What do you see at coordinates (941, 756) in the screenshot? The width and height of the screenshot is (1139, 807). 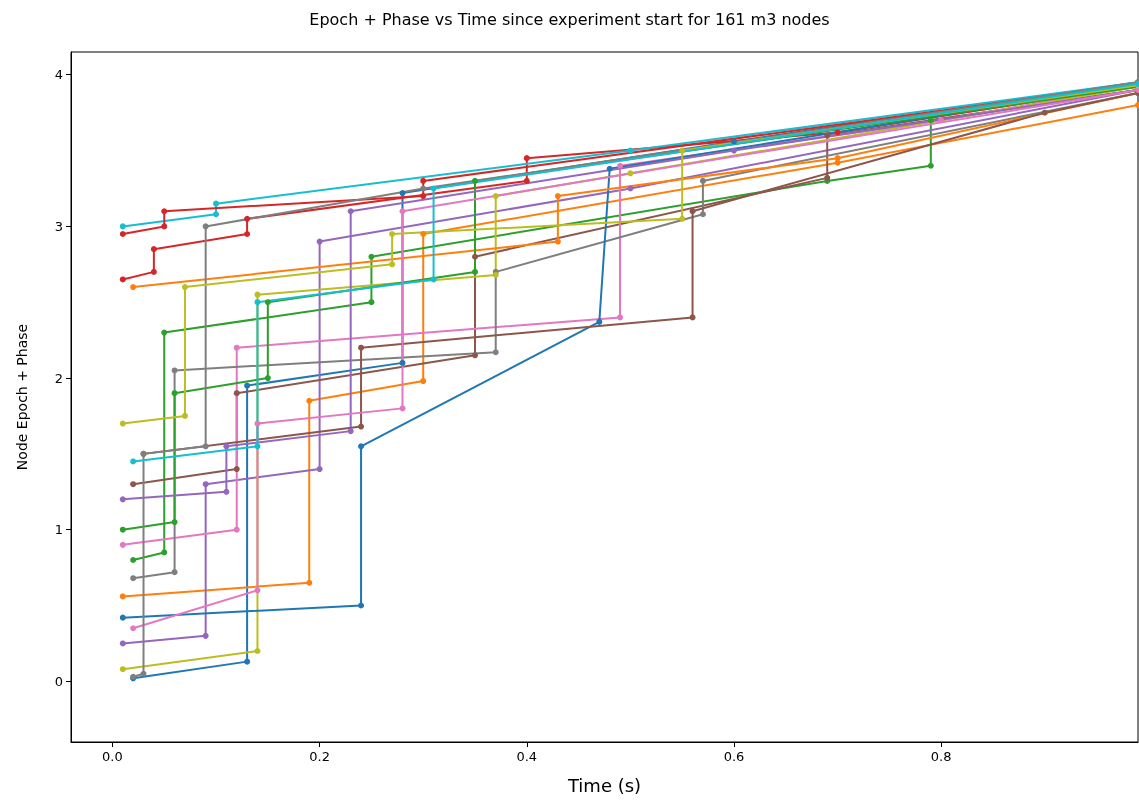 I see `x-tick-label: 0.8` at bounding box center [941, 756].